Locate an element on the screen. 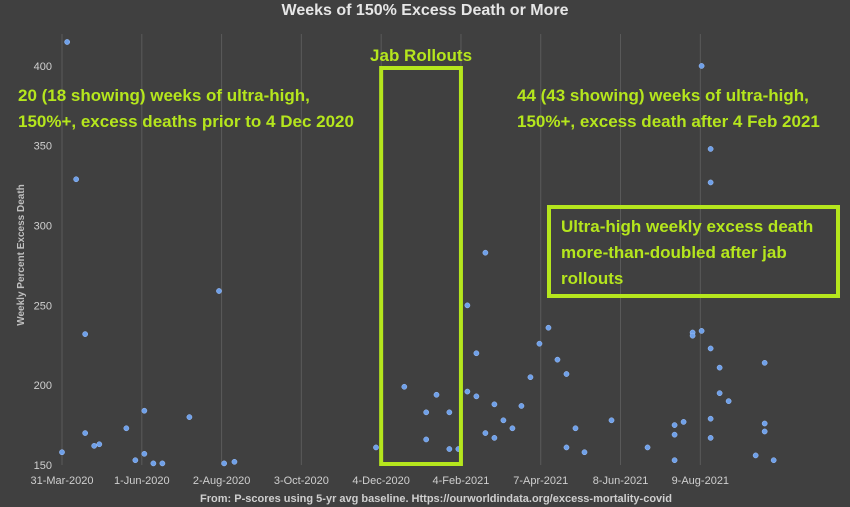 Image resolution: width=850 pixels, height=507 pixels. y-tick-label: 150 is located at coordinates (43, 466).